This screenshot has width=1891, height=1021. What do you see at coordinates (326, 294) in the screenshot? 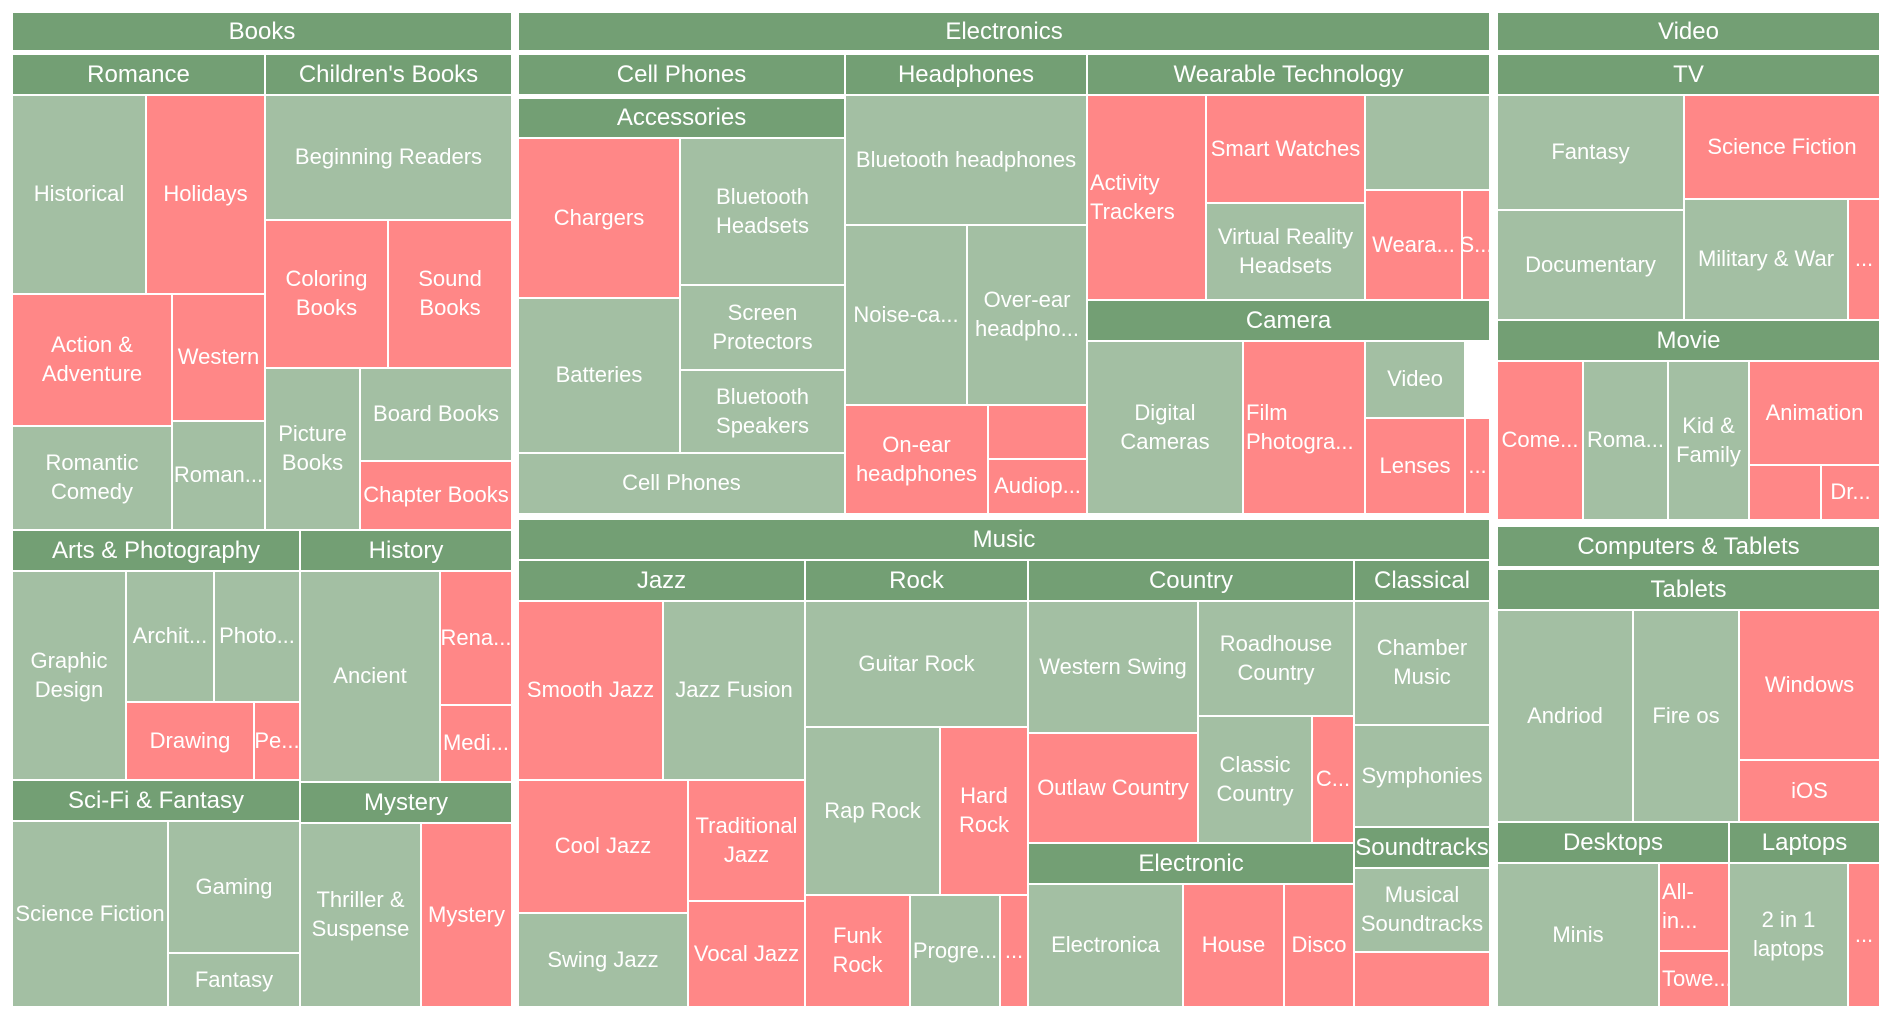
I see `treemap-cell-coloring-books: Coloring Books` at bounding box center [326, 294].